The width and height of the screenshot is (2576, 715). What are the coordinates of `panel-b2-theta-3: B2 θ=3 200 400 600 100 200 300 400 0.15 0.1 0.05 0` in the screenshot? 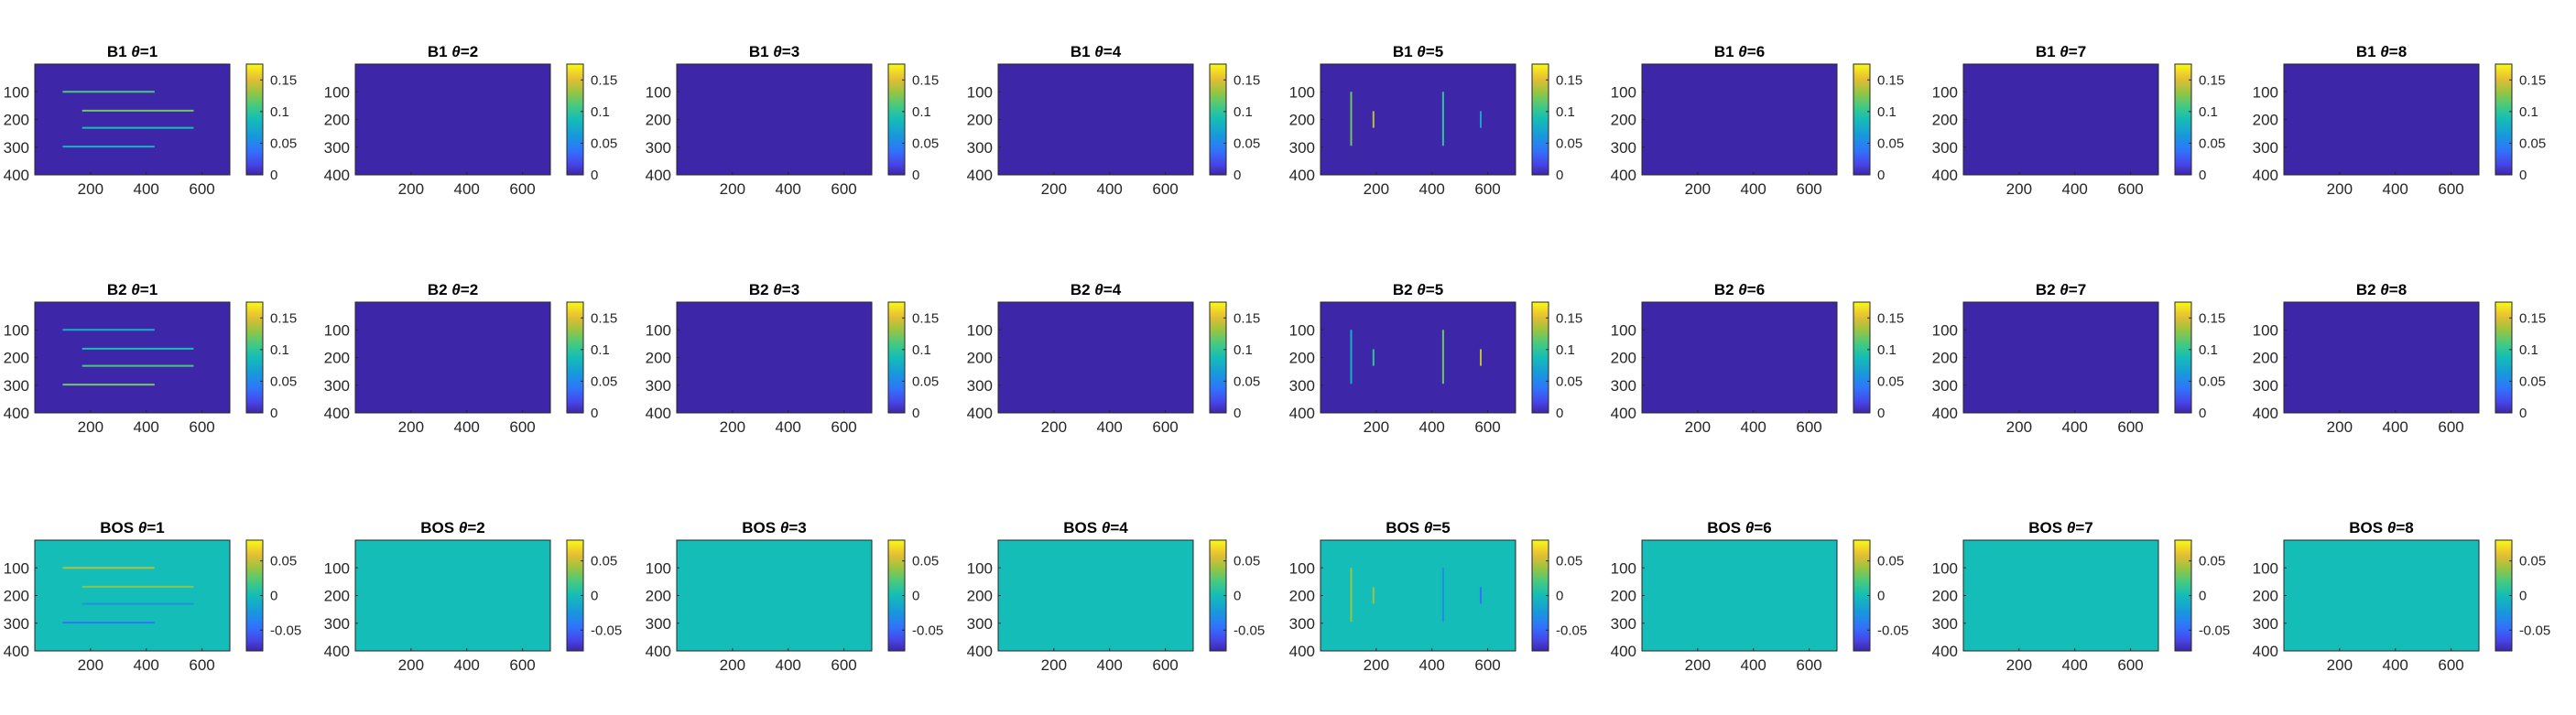 It's located at (793, 358).